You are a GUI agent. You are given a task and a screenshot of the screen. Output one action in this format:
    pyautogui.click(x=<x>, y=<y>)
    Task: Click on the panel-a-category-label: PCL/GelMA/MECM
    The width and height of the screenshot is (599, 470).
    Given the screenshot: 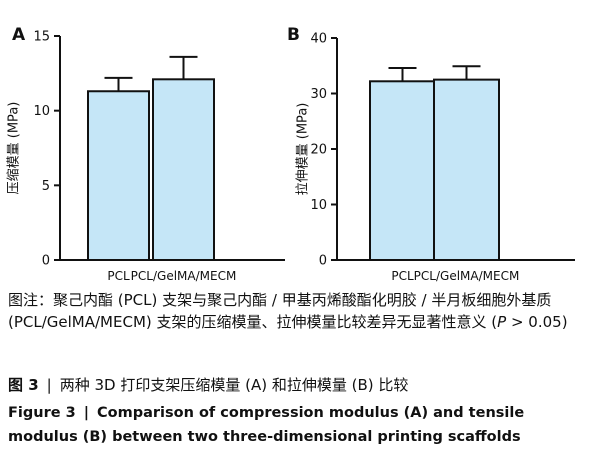 What is the action you would take?
    pyautogui.click(x=184, y=276)
    